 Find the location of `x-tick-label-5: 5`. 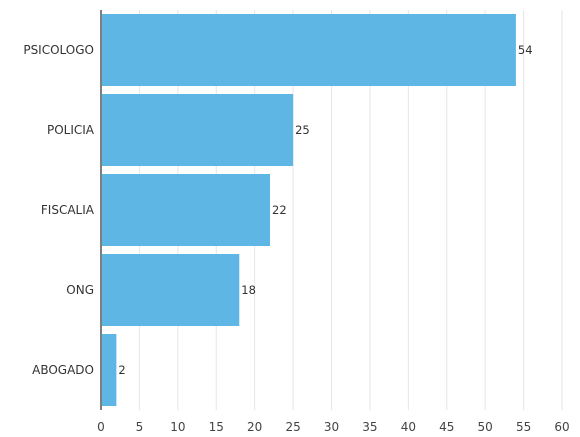

x-tick-label-5: 5 is located at coordinates (140, 427).